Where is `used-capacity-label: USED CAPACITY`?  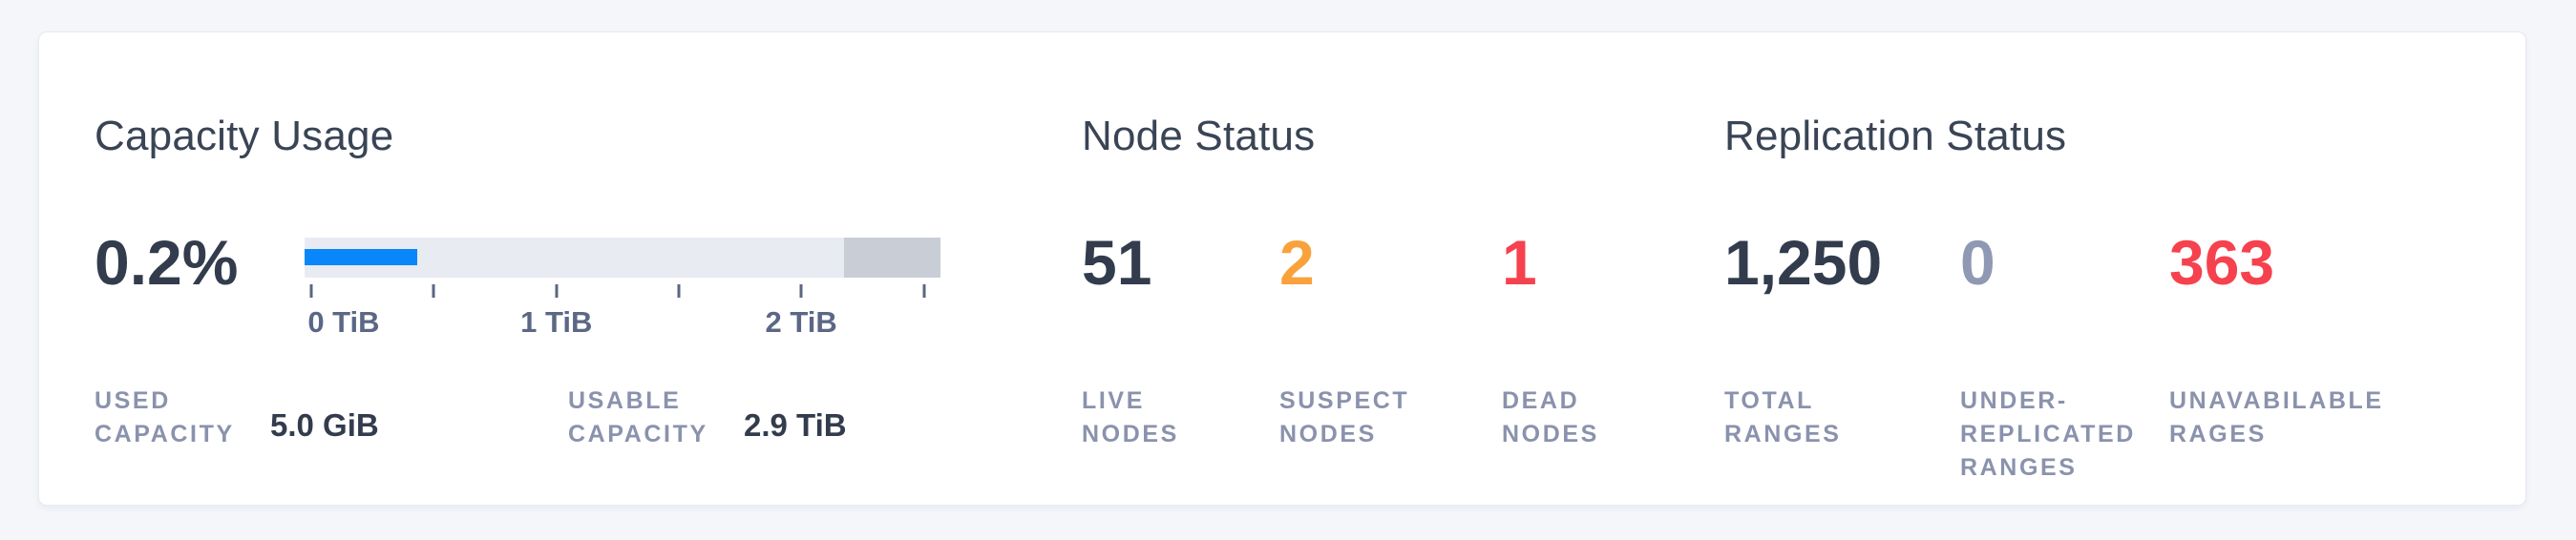
used-capacity-label: USED CAPACITY is located at coordinates (165, 417).